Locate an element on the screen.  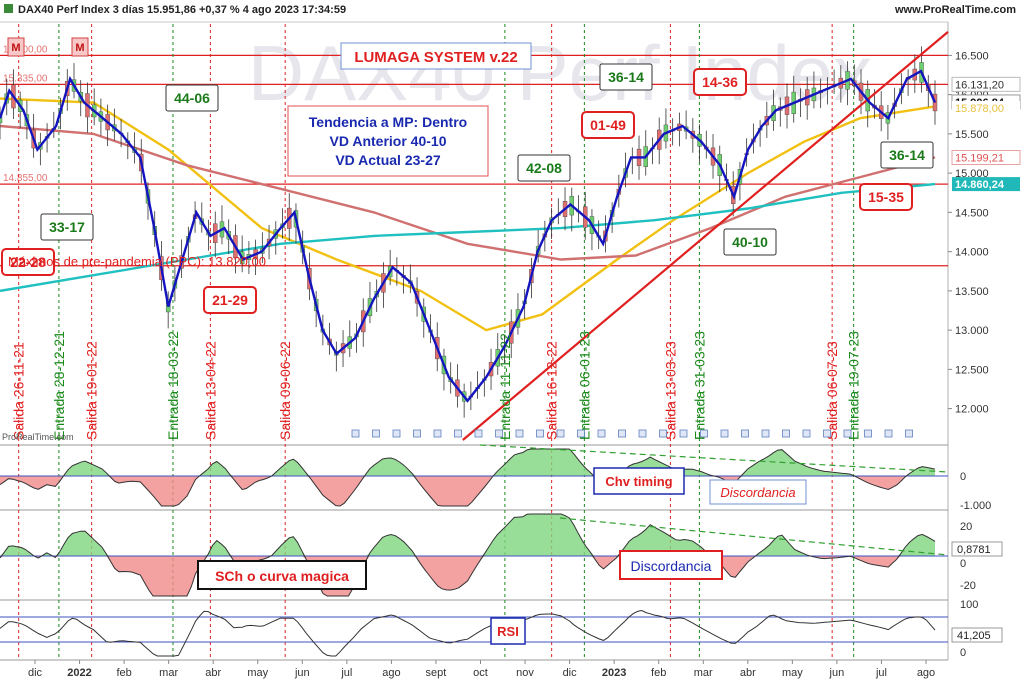
m-badge-1-label: M is located at coordinates (15, 48).